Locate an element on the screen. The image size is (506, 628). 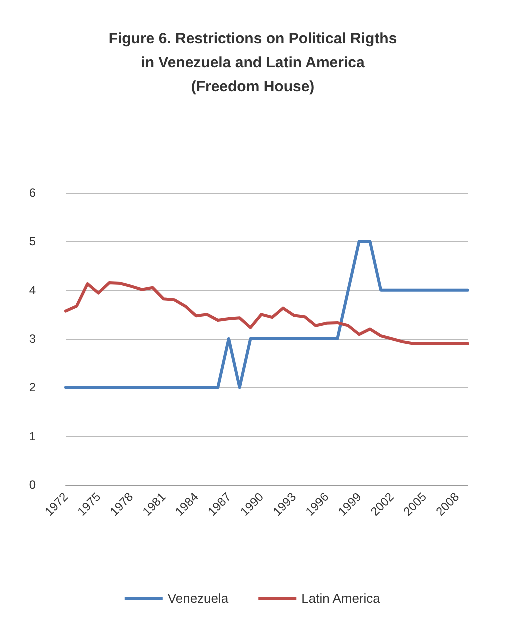
legend-label: Venezuela is located at coordinates (199, 598).